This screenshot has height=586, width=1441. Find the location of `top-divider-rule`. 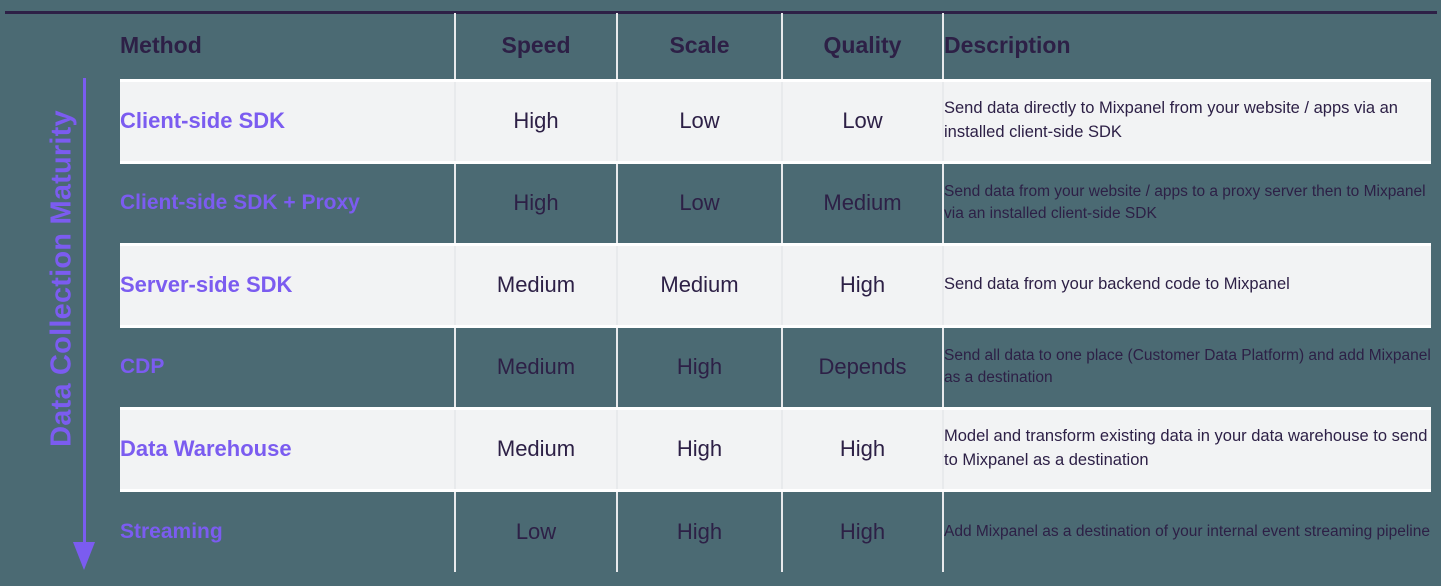

top-divider-rule is located at coordinates (721, 12).